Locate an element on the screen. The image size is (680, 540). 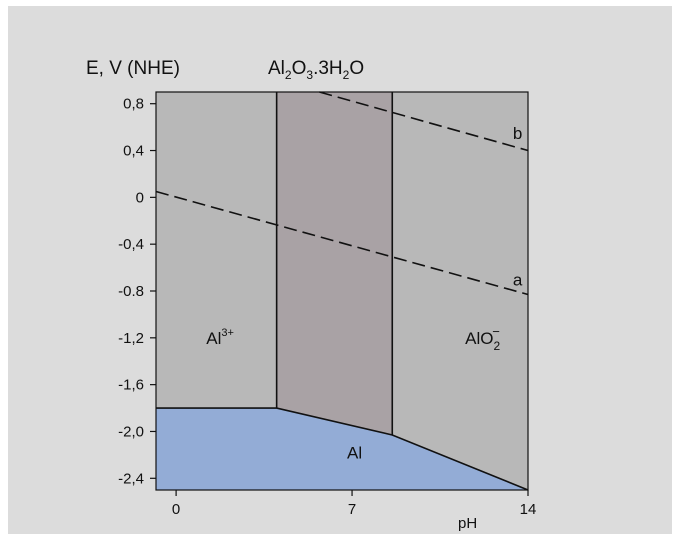
y-tick-label: -0,4 is located at coordinates (131, 244).